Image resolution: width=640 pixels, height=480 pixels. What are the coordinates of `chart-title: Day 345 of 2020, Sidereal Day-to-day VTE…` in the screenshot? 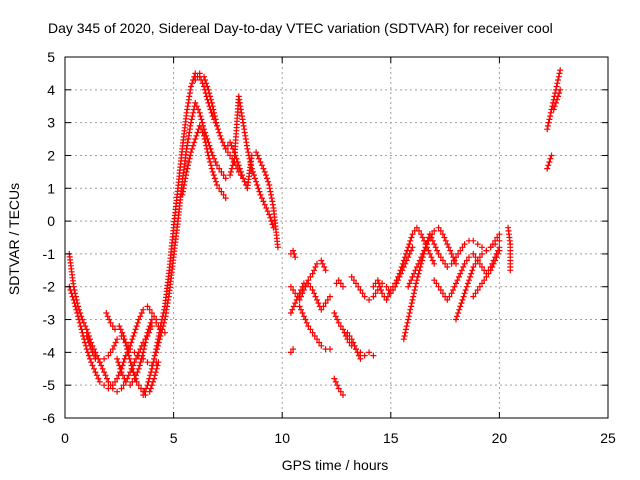 It's located at (300, 28).